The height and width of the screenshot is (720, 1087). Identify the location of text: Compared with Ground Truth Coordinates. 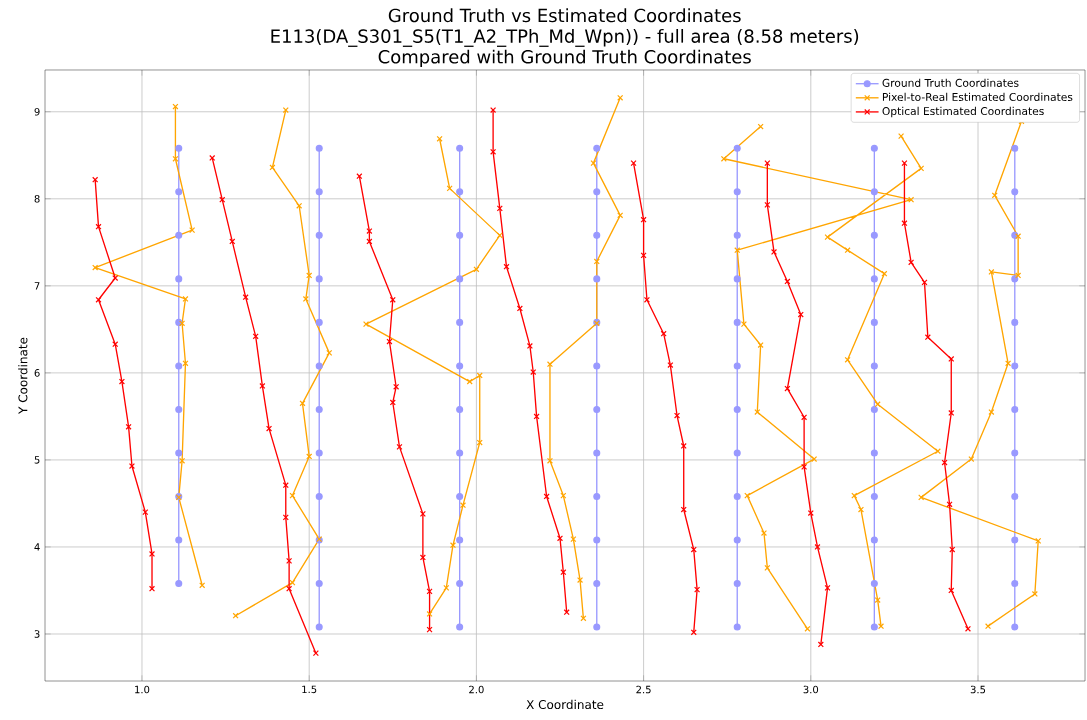
(564, 58).